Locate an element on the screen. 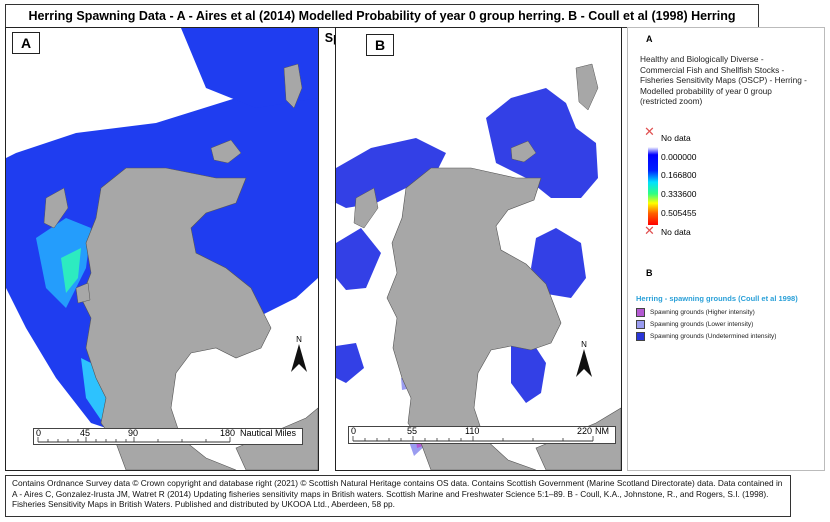  panel-b-spawn-northwest is located at coordinates (391, 173).